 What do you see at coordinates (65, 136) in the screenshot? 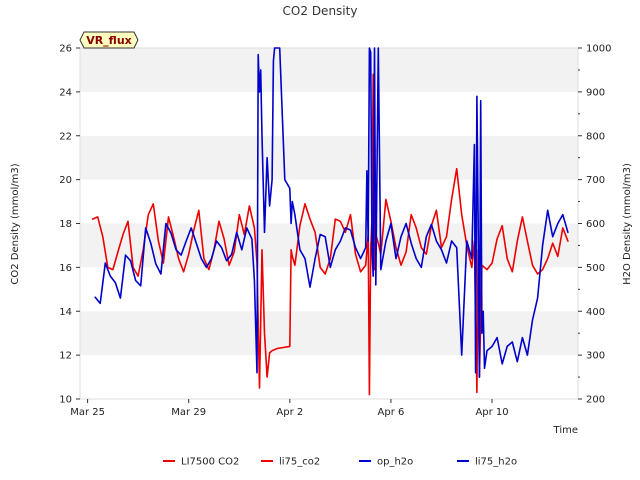
I see `left-tick-label: 22` at bounding box center [65, 136].